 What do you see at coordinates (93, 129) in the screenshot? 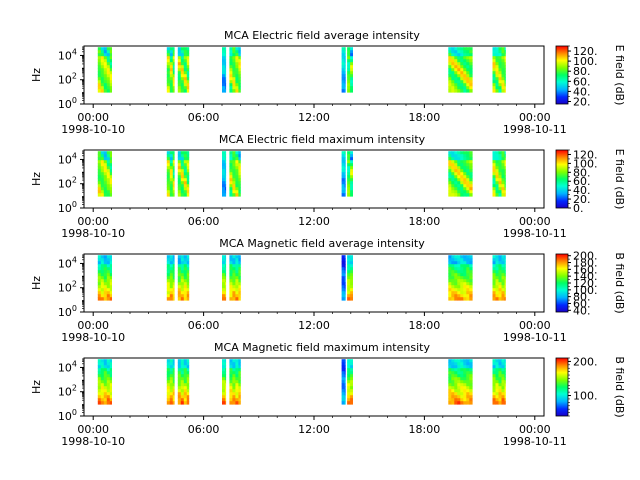
I see `x-date-label-start: 1998-10-10` at bounding box center [93, 129].